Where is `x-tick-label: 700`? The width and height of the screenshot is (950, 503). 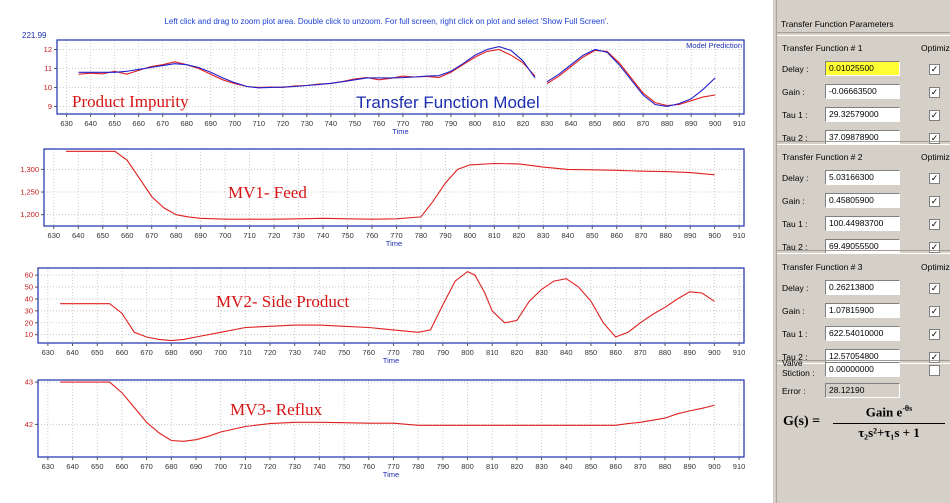
x-tick-label: 700 is located at coordinates (220, 466).